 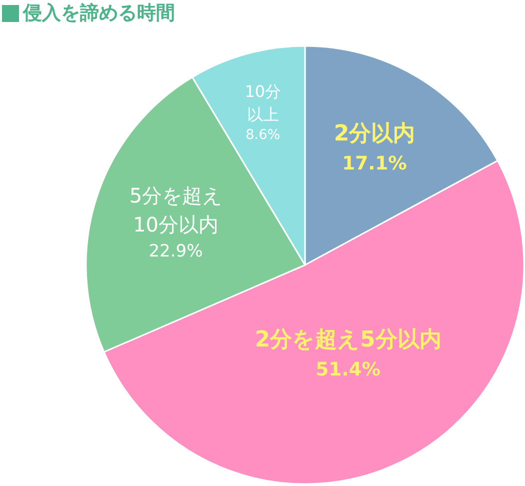 What do you see at coordinates (374, 134) in the screenshot?
I see `slice-label: 2分以内` at bounding box center [374, 134].